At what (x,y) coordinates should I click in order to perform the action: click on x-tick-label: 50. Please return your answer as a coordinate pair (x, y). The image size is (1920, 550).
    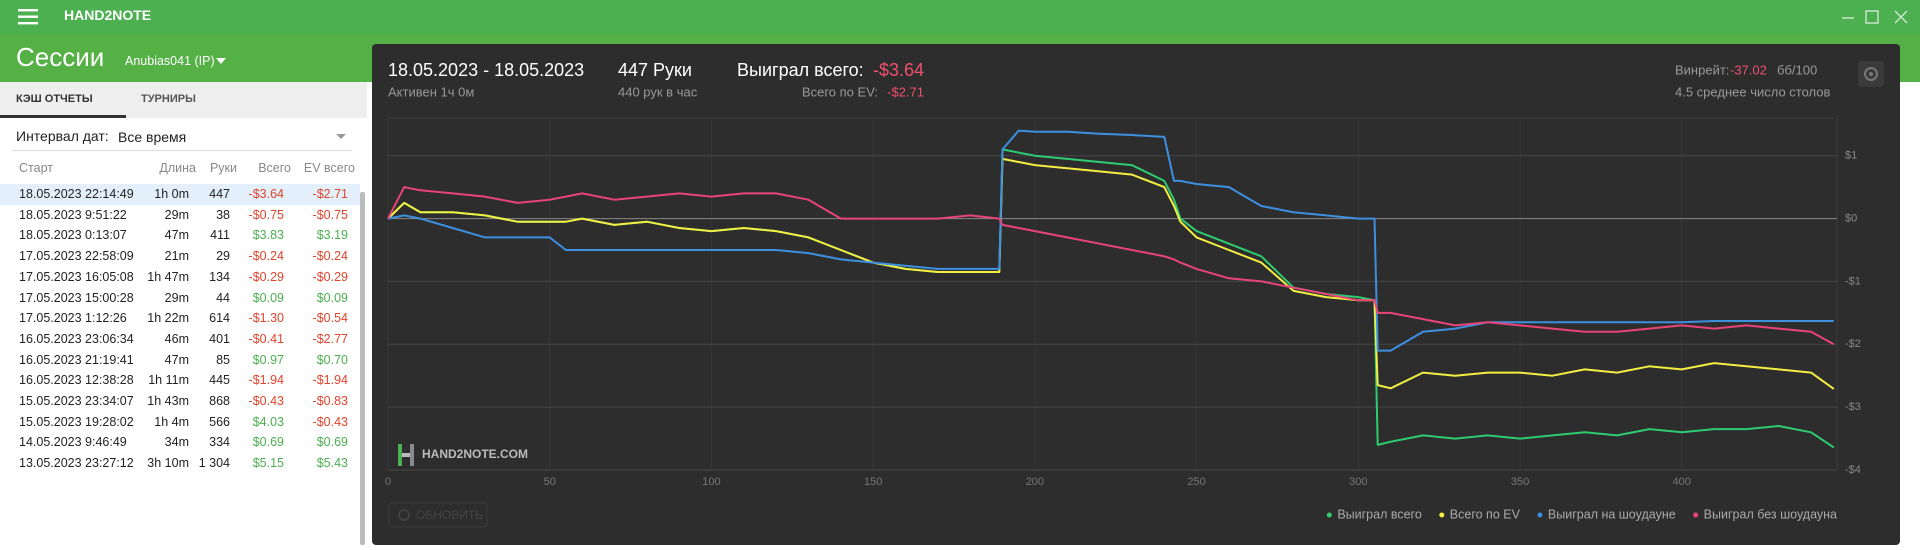
    Looking at the image, I should click on (550, 482).